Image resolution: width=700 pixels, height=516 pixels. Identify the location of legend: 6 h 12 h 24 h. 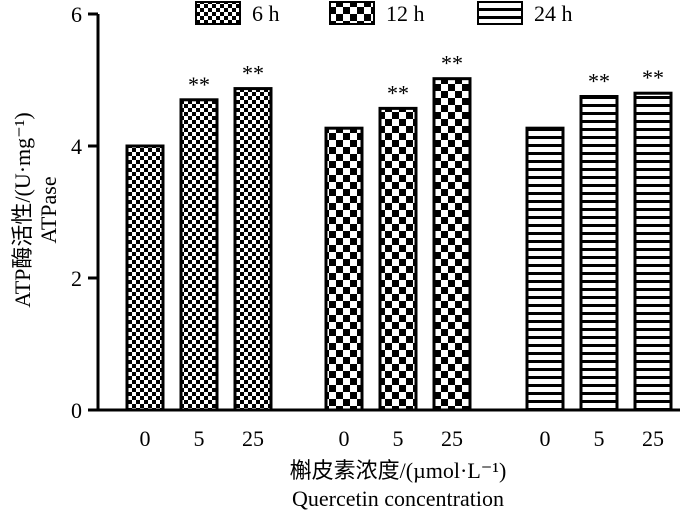
(384, 13).